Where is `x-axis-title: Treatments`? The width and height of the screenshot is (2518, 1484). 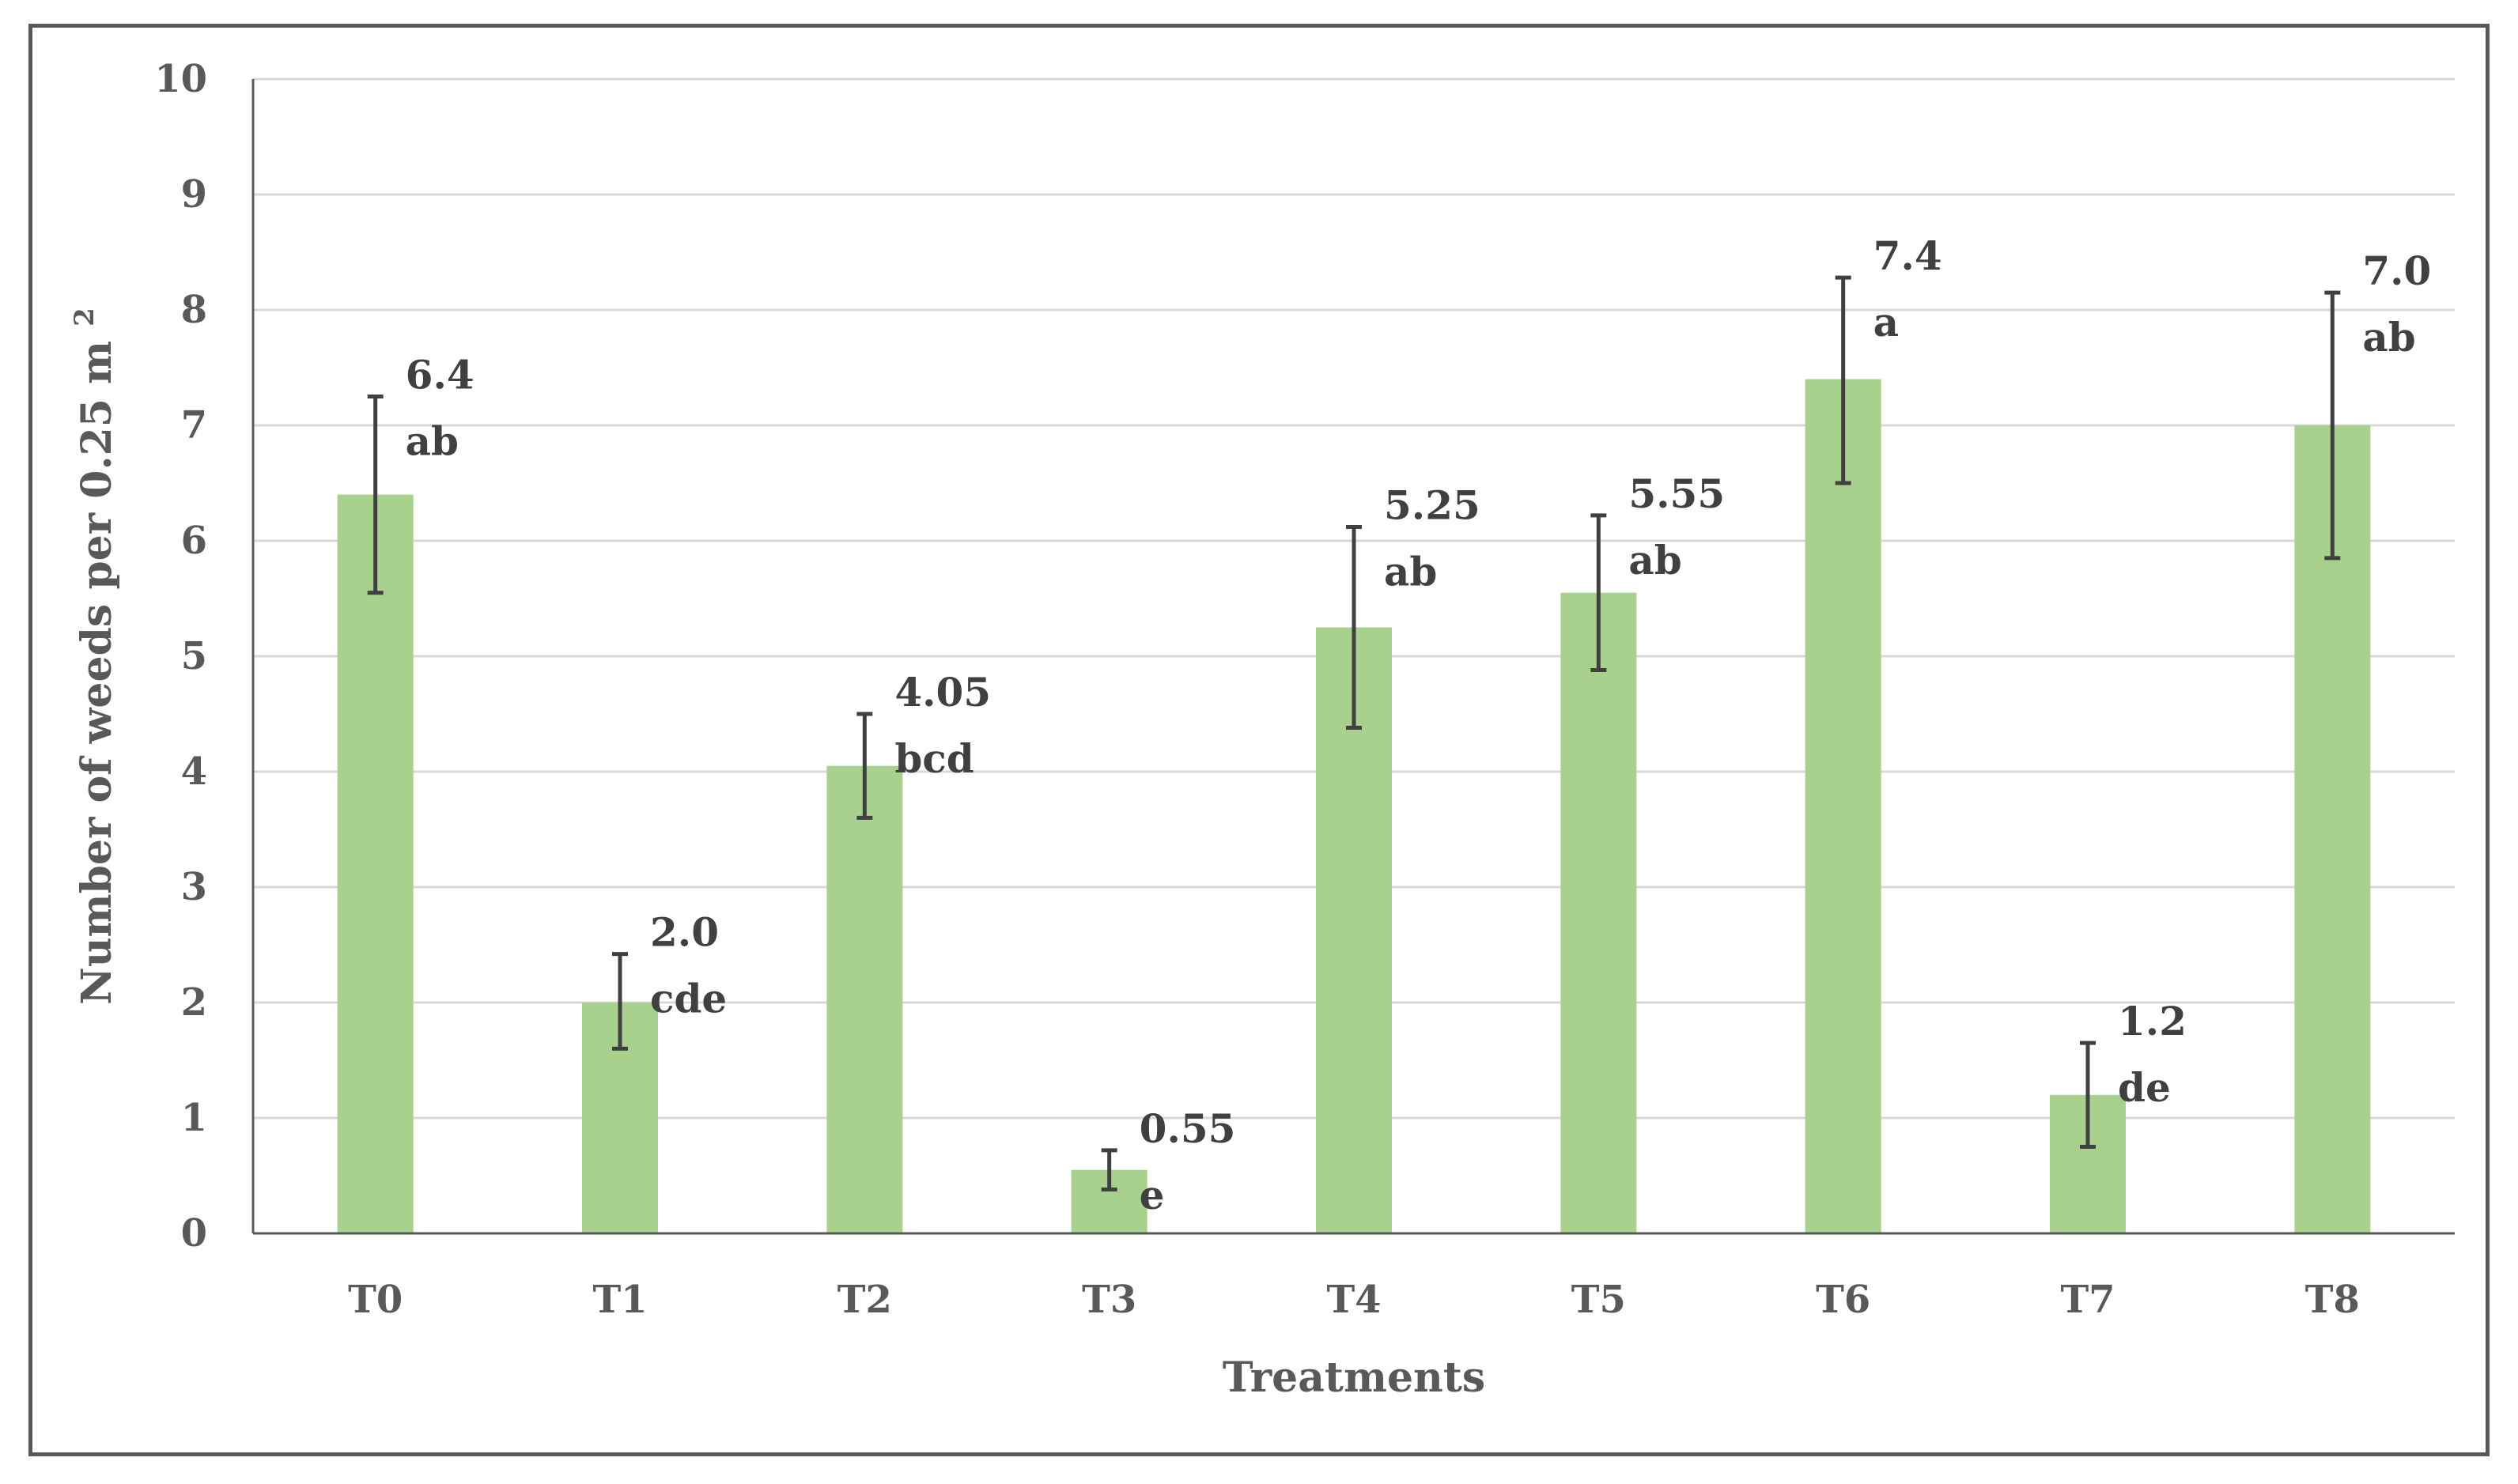
x-axis-title: Treatments is located at coordinates (1354, 1378).